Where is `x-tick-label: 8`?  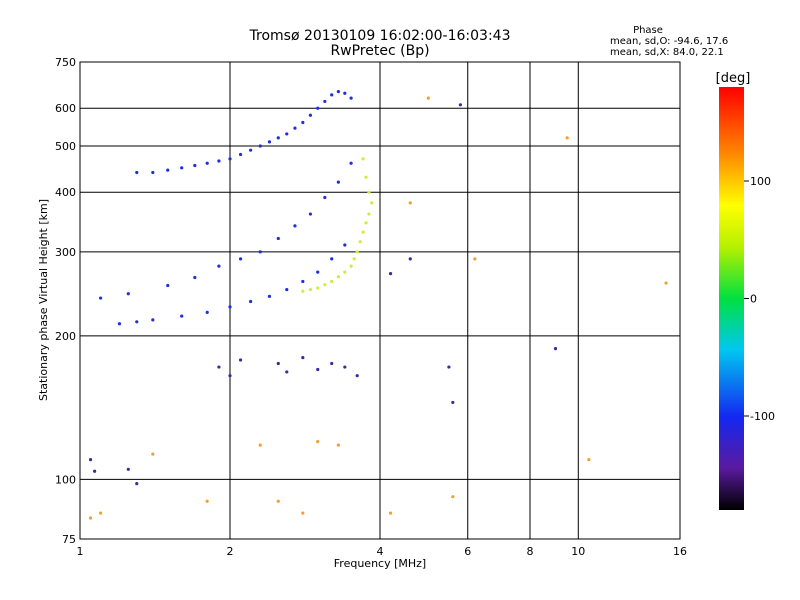 x-tick-label: 8 is located at coordinates (530, 551).